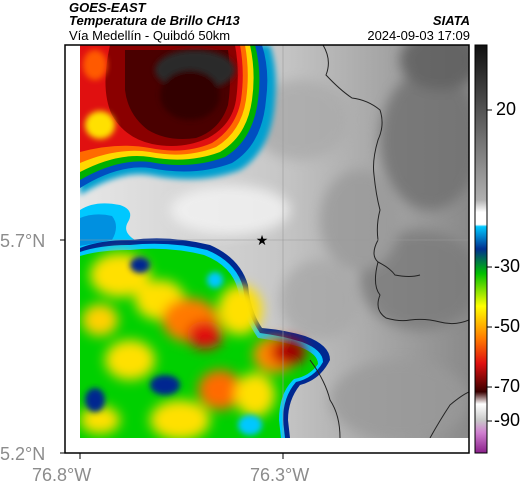  Describe the element at coordinates (280, 475) in the screenshot. I see `lon-label-76-3: 76.3°W` at that location.